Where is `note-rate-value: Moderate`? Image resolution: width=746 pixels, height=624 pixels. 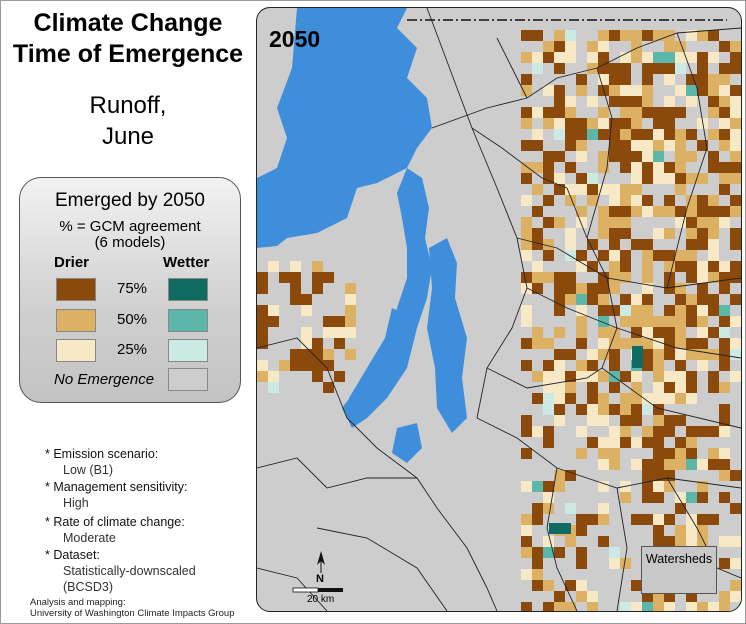 note-rate-value: Moderate is located at coordinates (89, 538).